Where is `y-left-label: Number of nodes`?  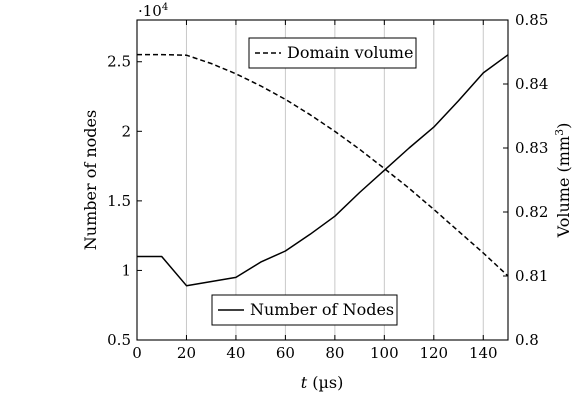
y-left-label: Number of nodes is located at coordinates (90, 180).